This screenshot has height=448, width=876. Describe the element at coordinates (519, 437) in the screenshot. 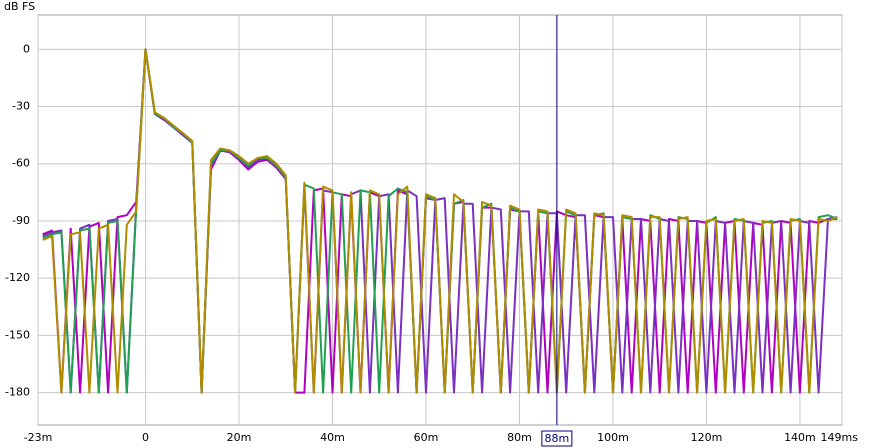

I see `x-tick-label: 80m` at that location.